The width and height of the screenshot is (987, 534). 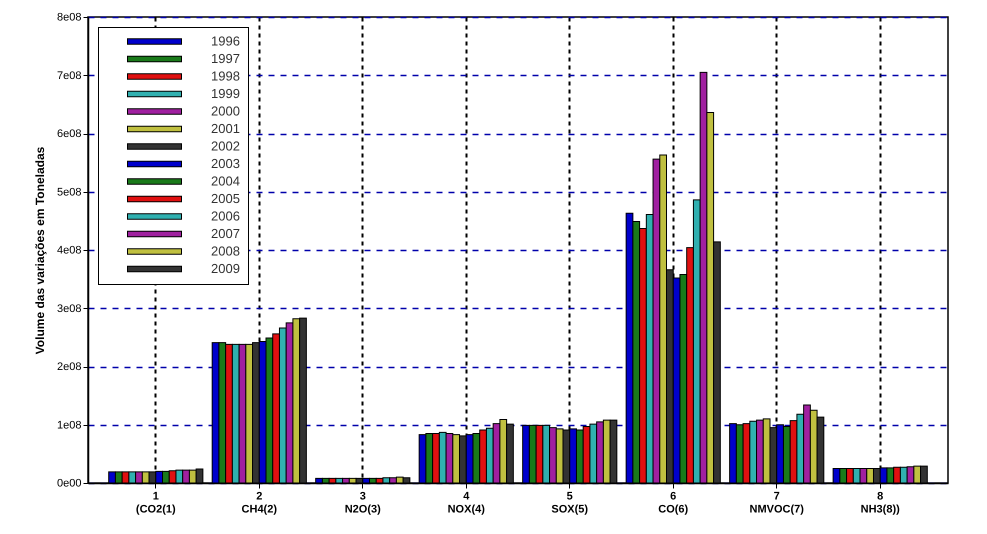 What do you see at coordinates (69, 76) in the screenshot?
I see `y-tick-label: 7e08` at bounding box center [69, 76].